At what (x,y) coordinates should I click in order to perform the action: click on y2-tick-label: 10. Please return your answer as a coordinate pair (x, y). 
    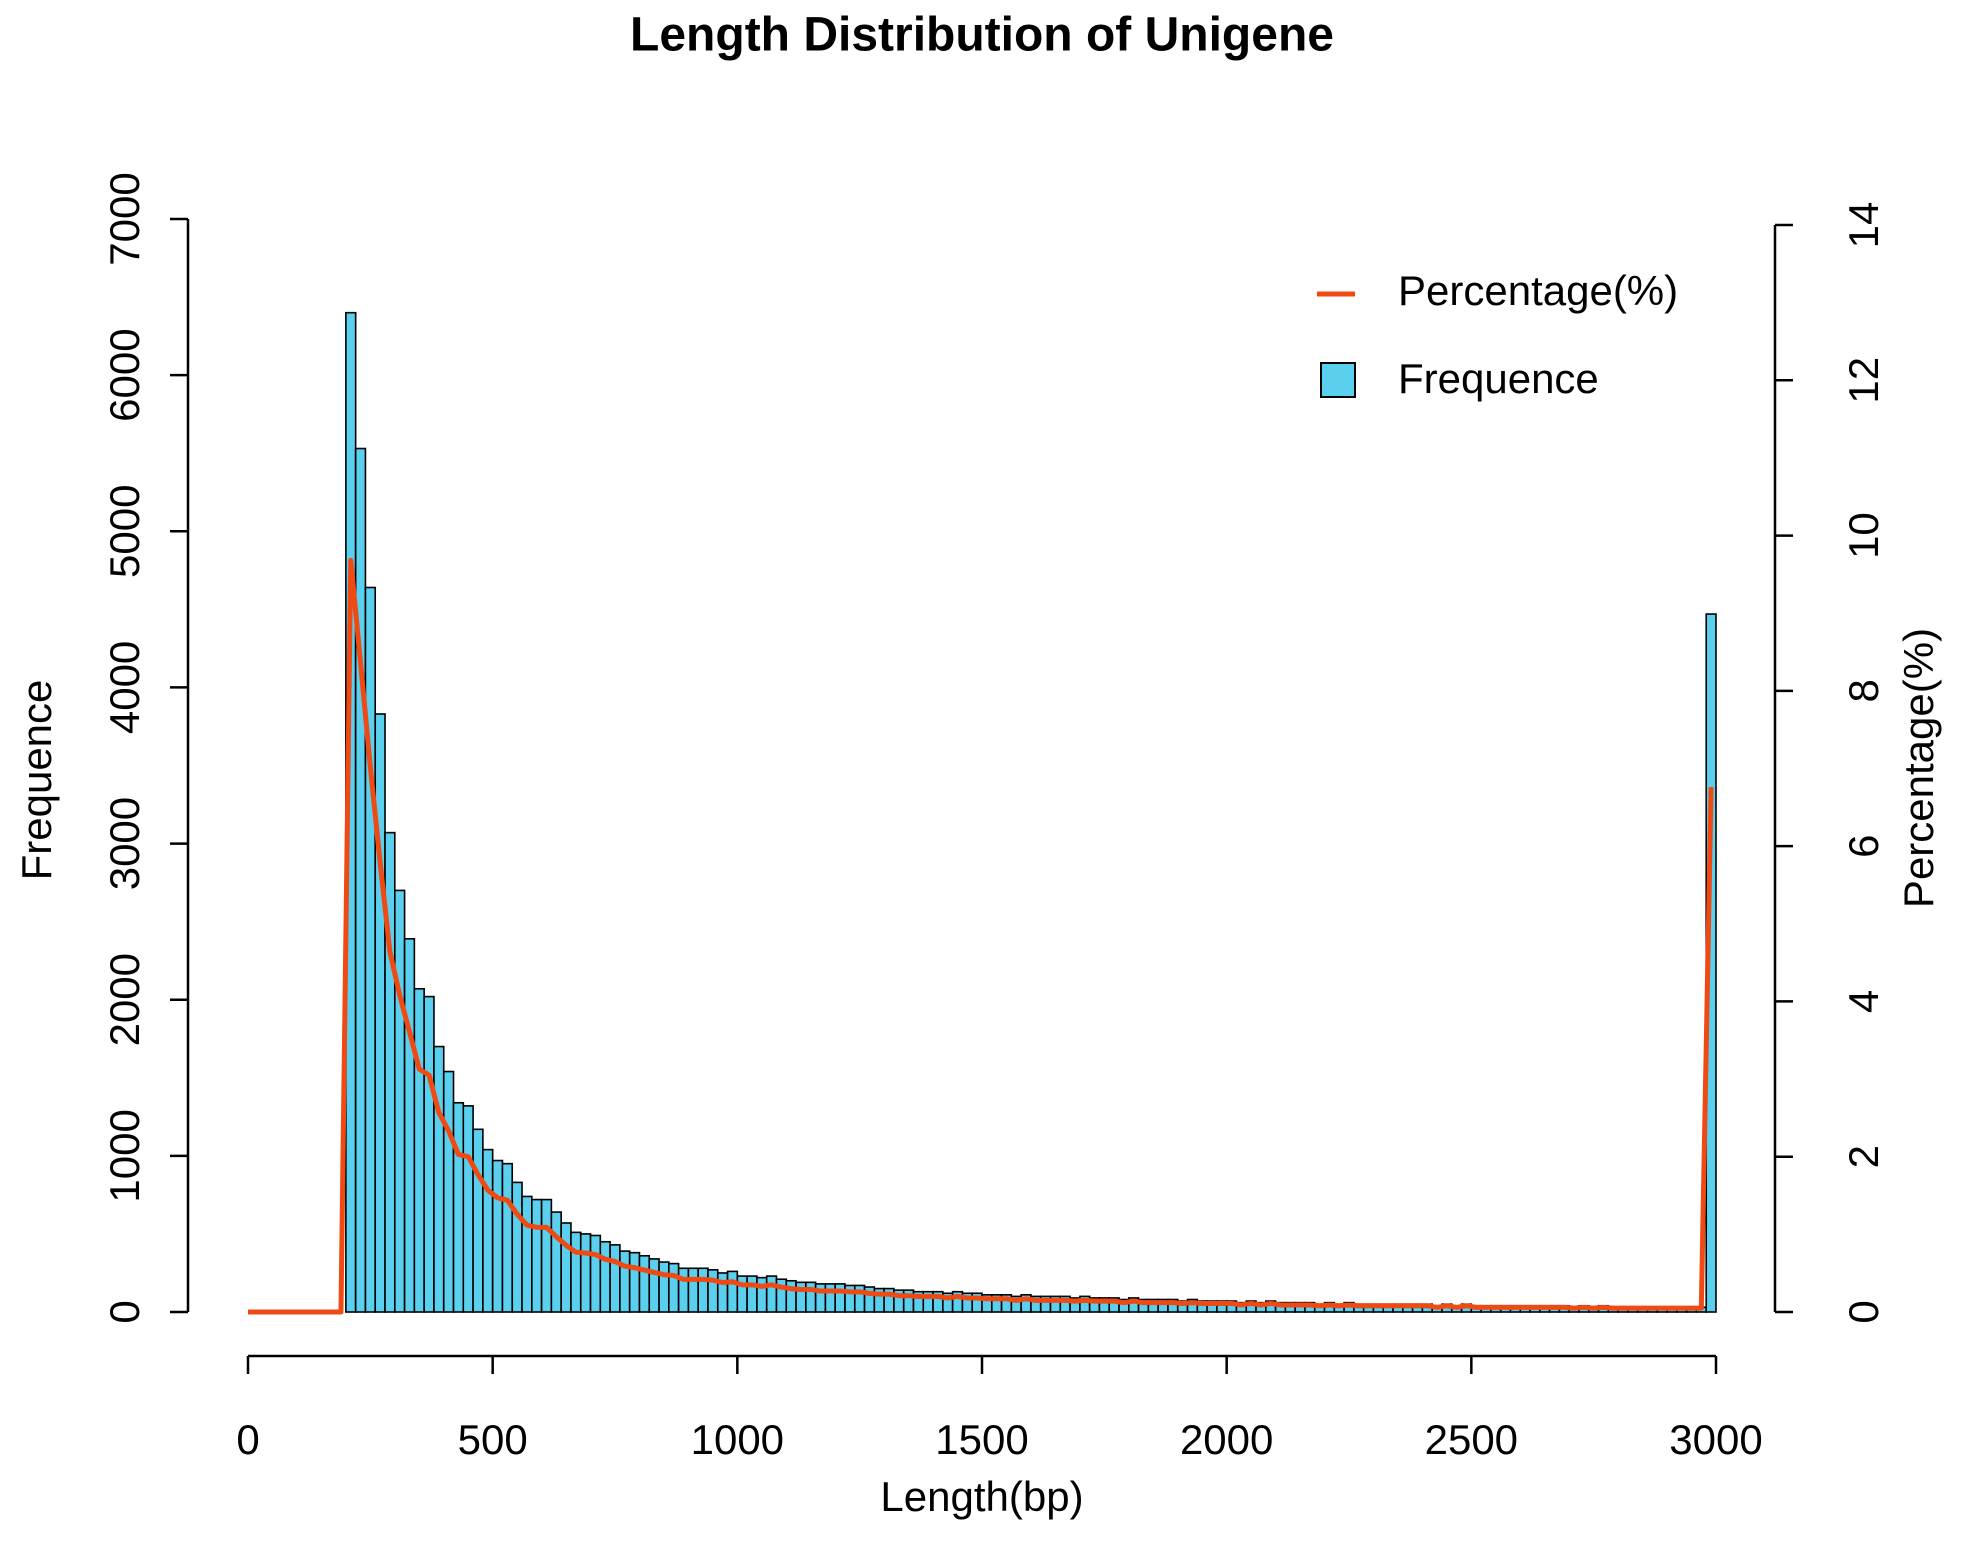
    Looking at the image, I should click on (1863, 535).